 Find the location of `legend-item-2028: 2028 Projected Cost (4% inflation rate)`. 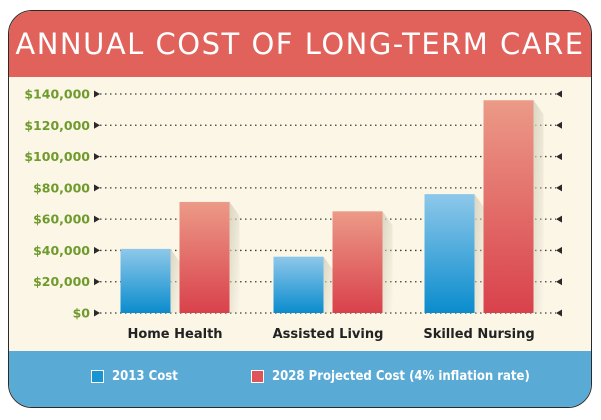

legend-item-2028: 2028 Projected Cost (4% inflation rate) is located at coordinates (390, 376).